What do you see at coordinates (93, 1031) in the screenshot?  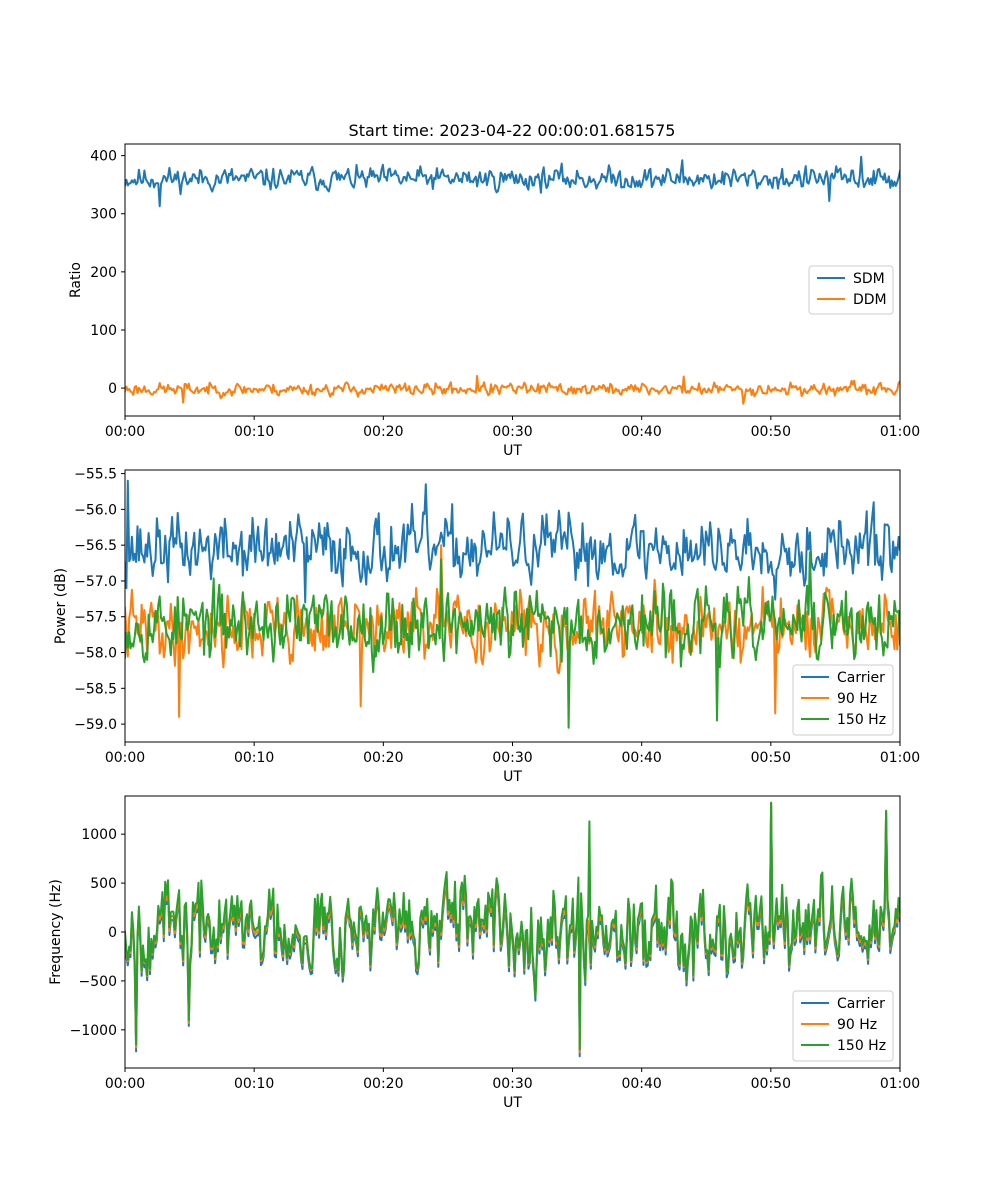 I see `y-tick-label: −1000` at bounding box center [93, 1031].